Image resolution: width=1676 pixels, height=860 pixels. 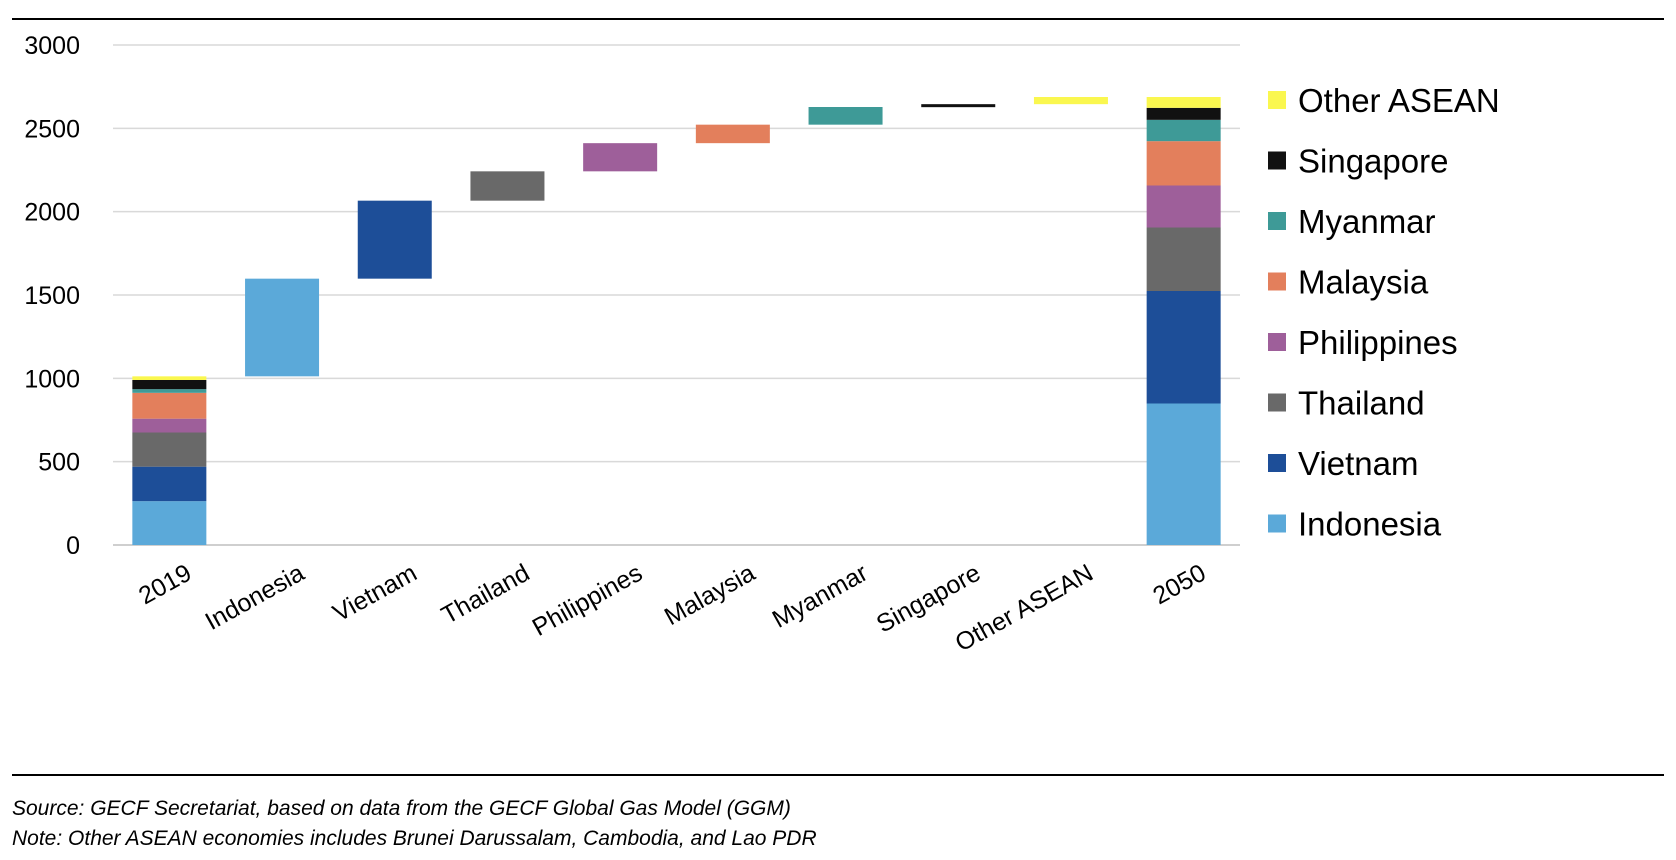 I want to click on y-axis-ticks: 0 500 1000 1500 2000 2500 3000, so click(x=52, y=296).